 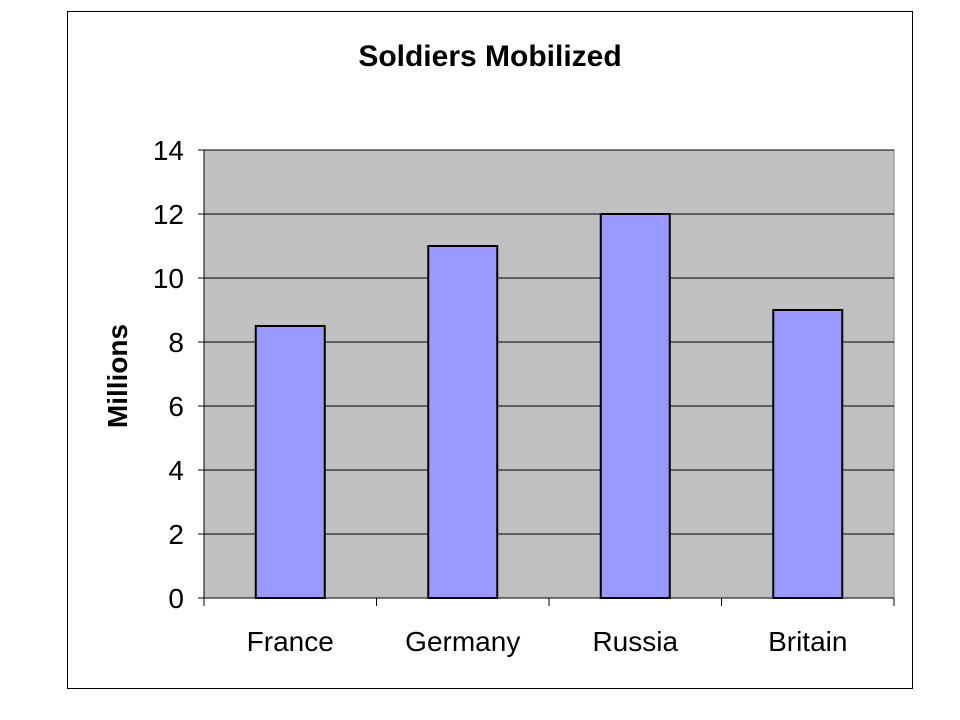 What do you see at coordinates (168, 278) in the screenshot?
I see `y-tick-label: 10` at bounding box center [168, 278].